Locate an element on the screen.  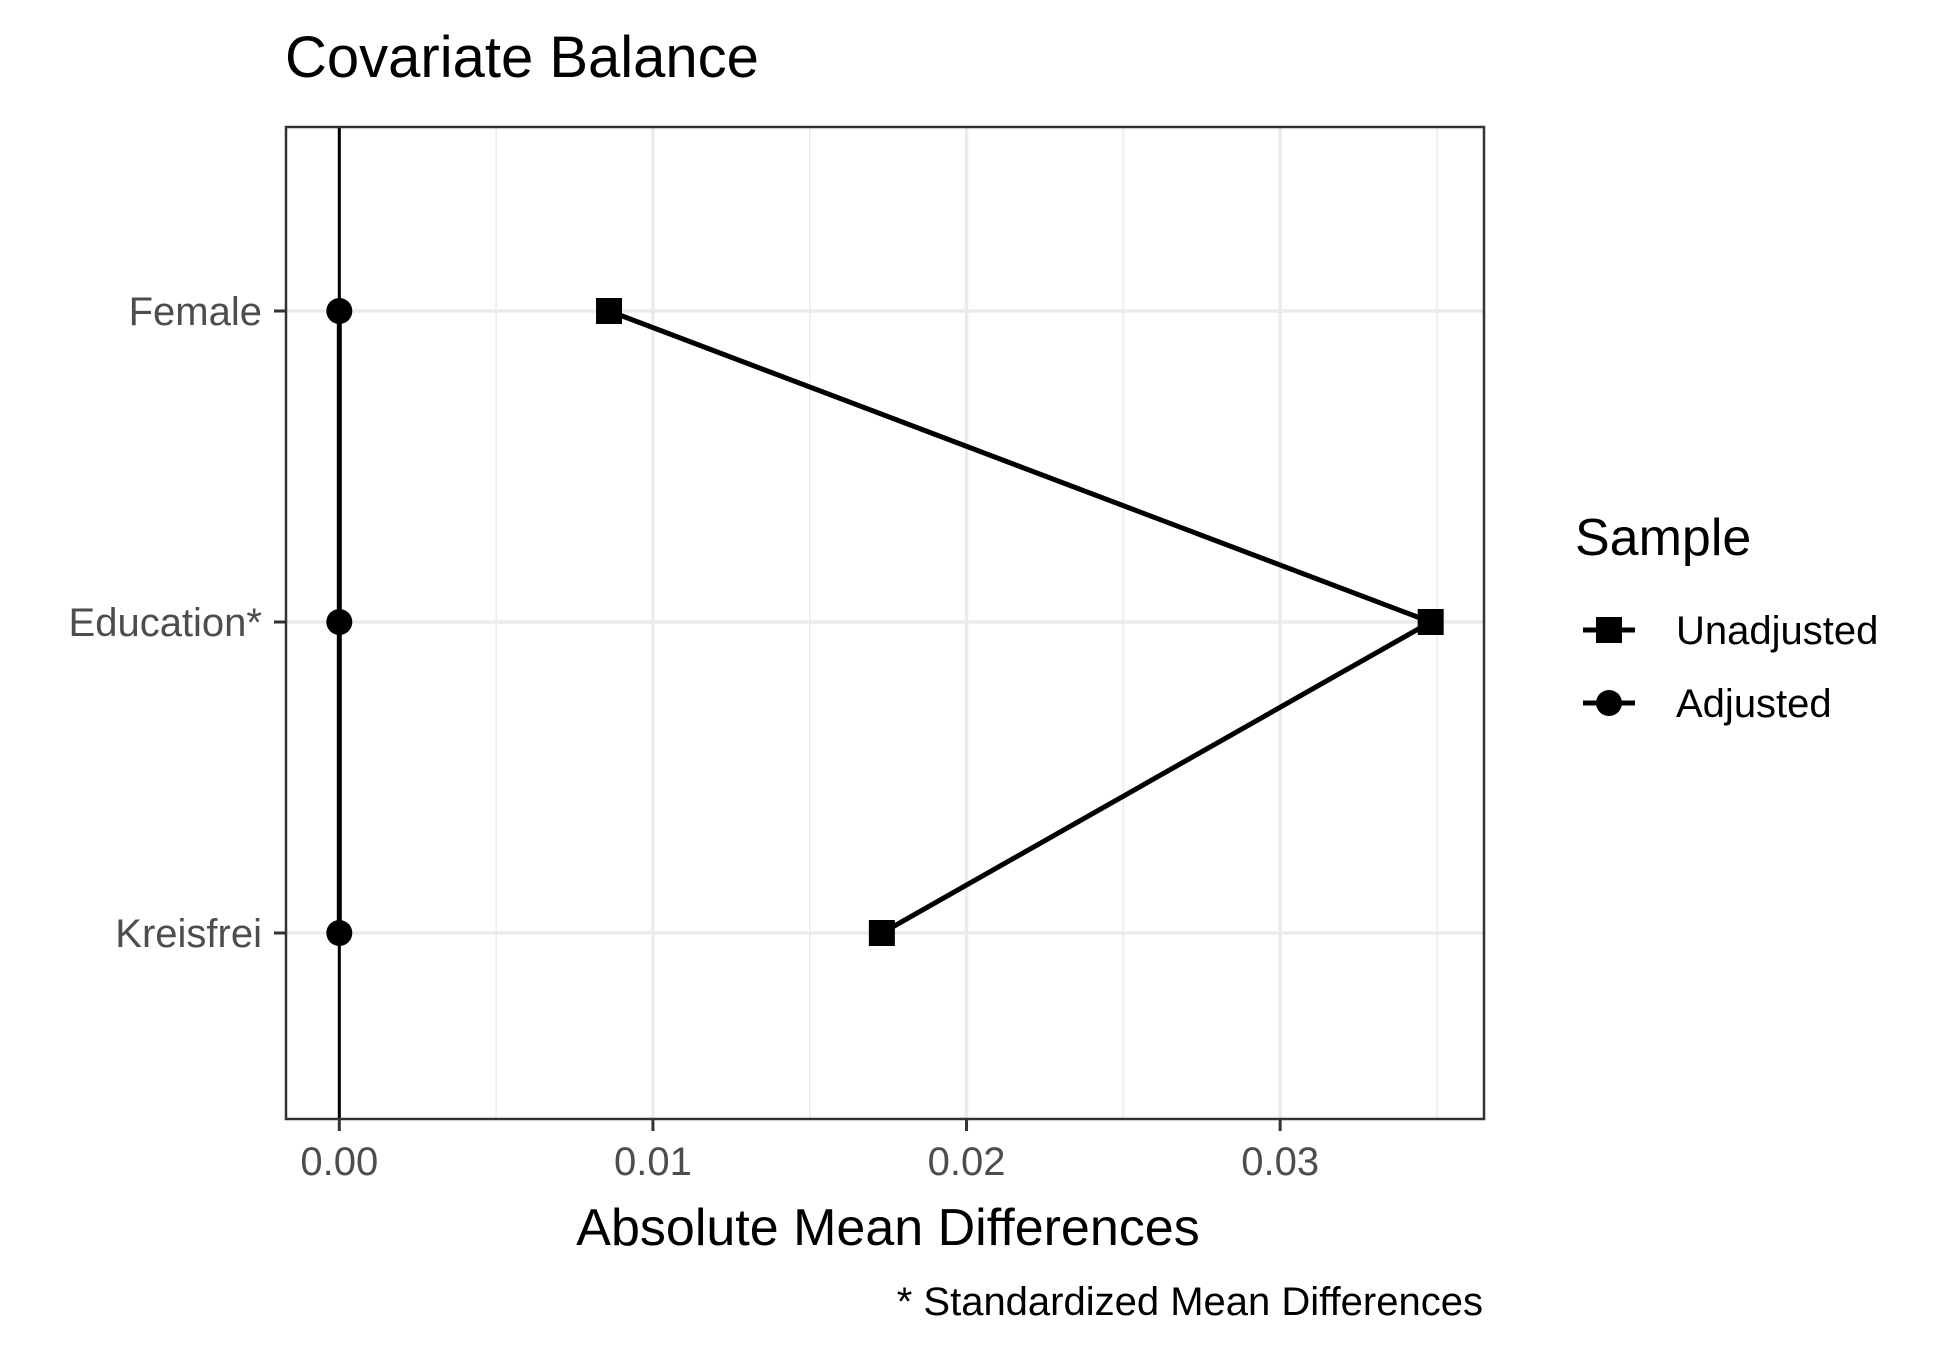
point-unadjusted-education is located at coordinates (1430, 622).